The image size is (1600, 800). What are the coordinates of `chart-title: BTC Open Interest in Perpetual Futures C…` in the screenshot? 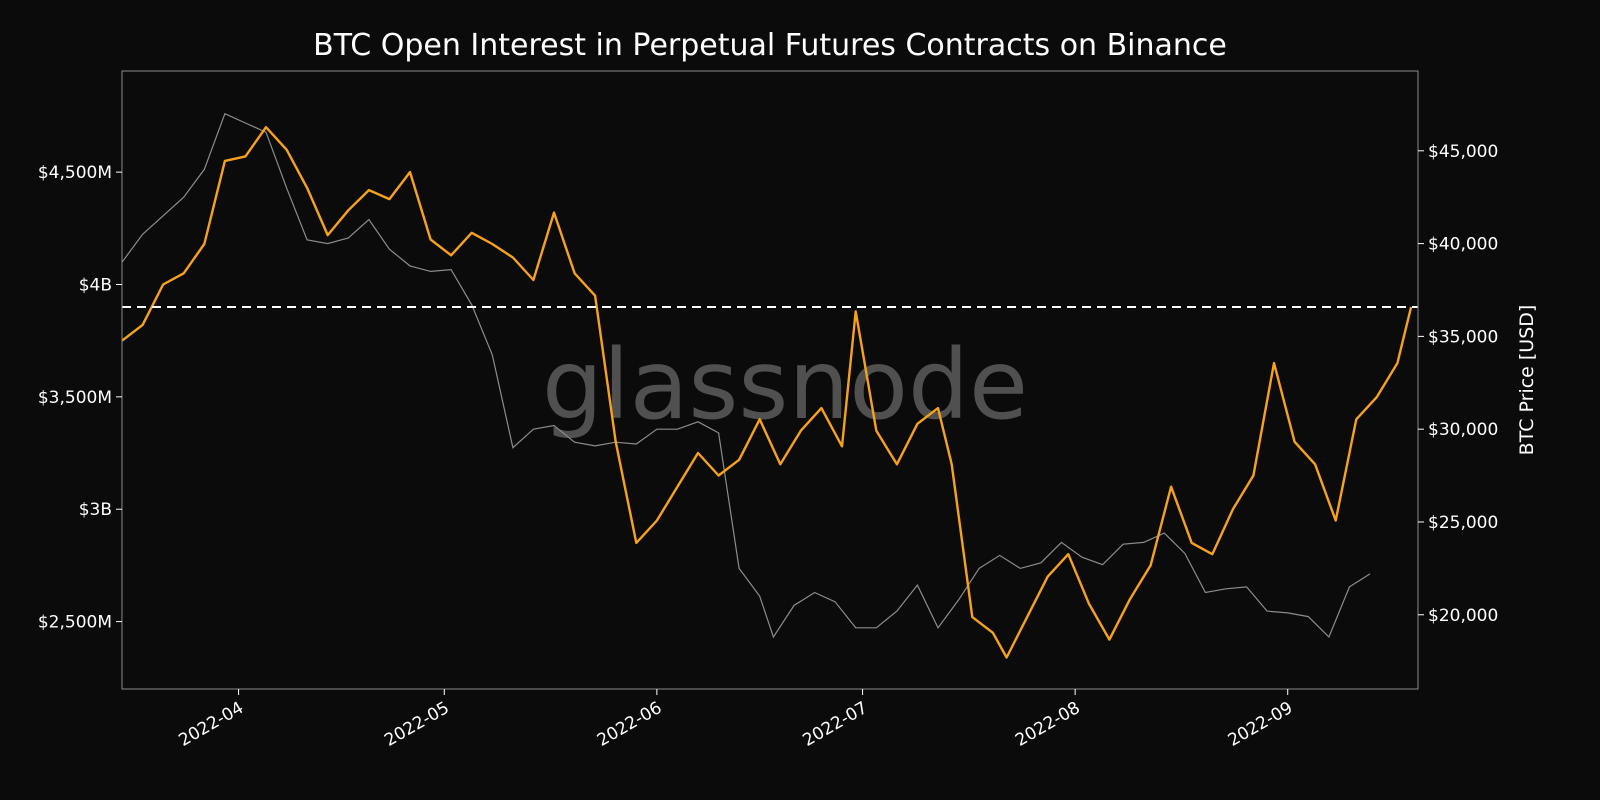 It's located at (770, 45).